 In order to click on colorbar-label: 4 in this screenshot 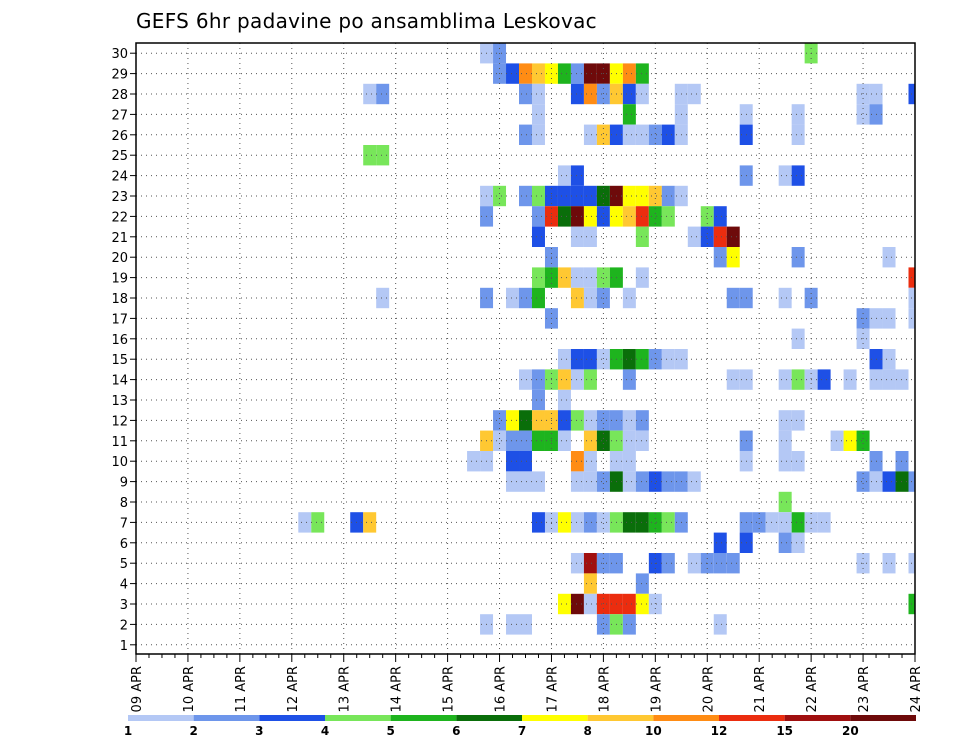, I will do `click(325, 731)`.